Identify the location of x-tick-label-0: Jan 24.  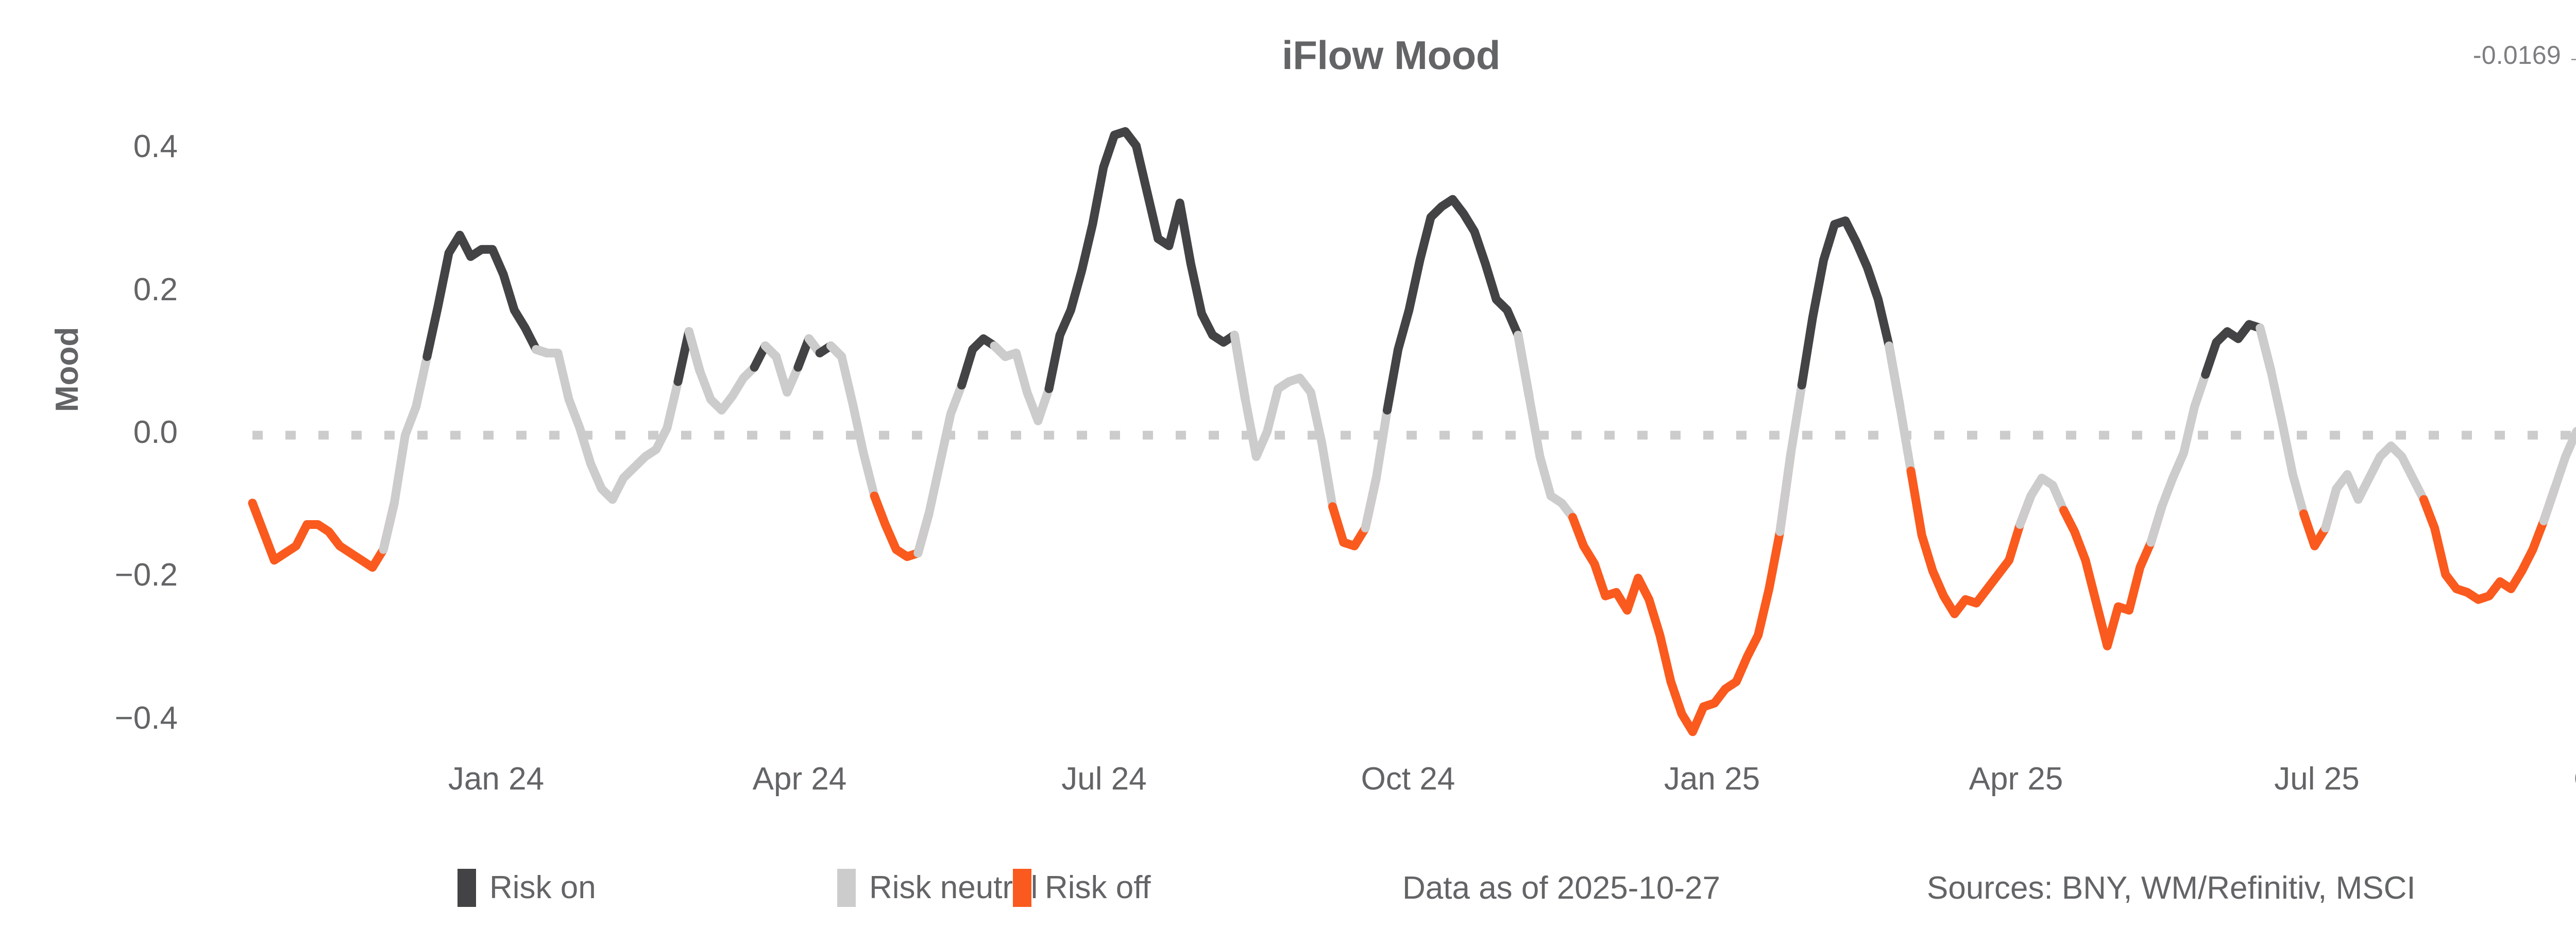
(497, 779).